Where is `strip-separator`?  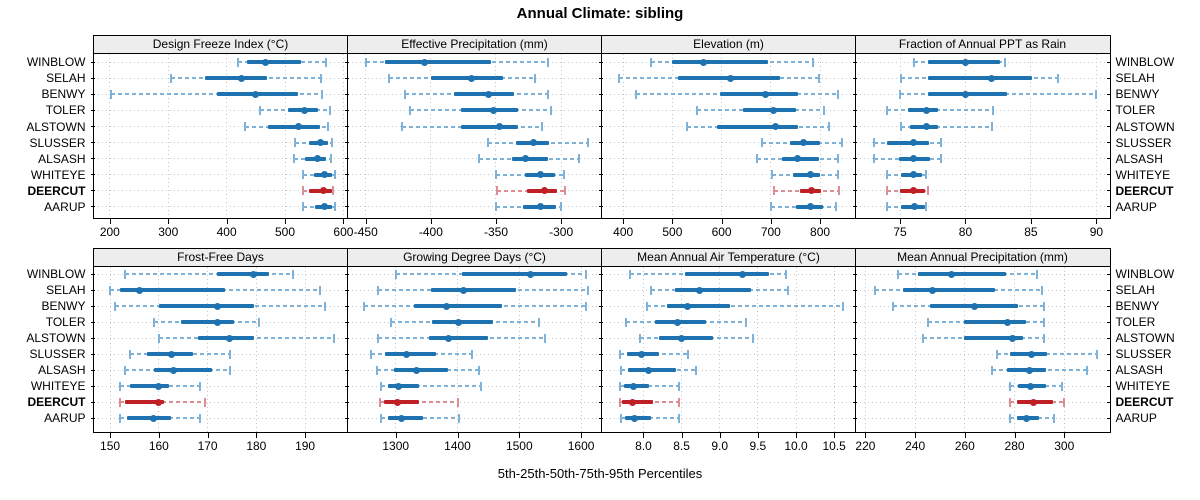
strip-separator is located at coordinates (601, 257).